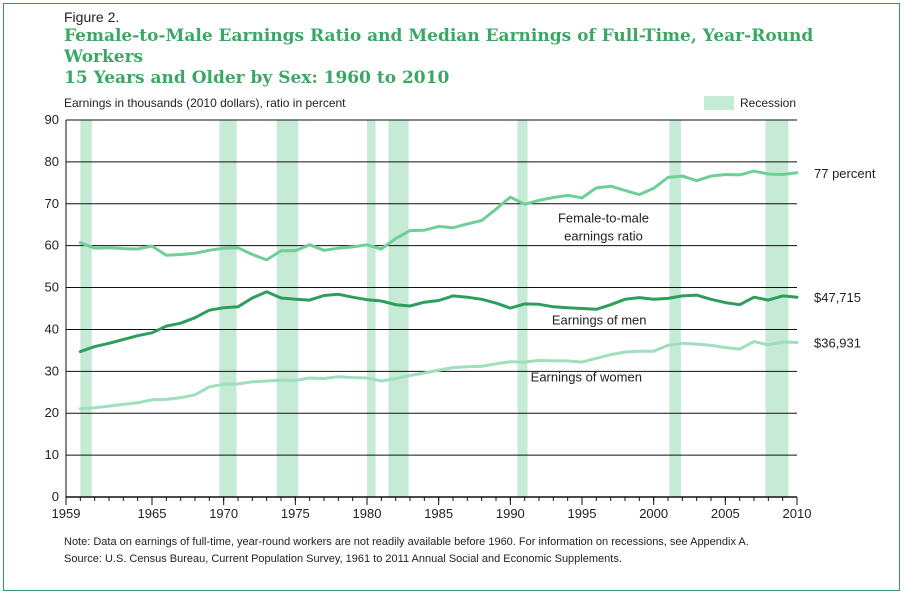 This screenshot has height=596, width=905. What do you see at coordinates (510, 513) in the screenshot?
I see `x-tick-label: 1990` at bounding box center [510, 513].